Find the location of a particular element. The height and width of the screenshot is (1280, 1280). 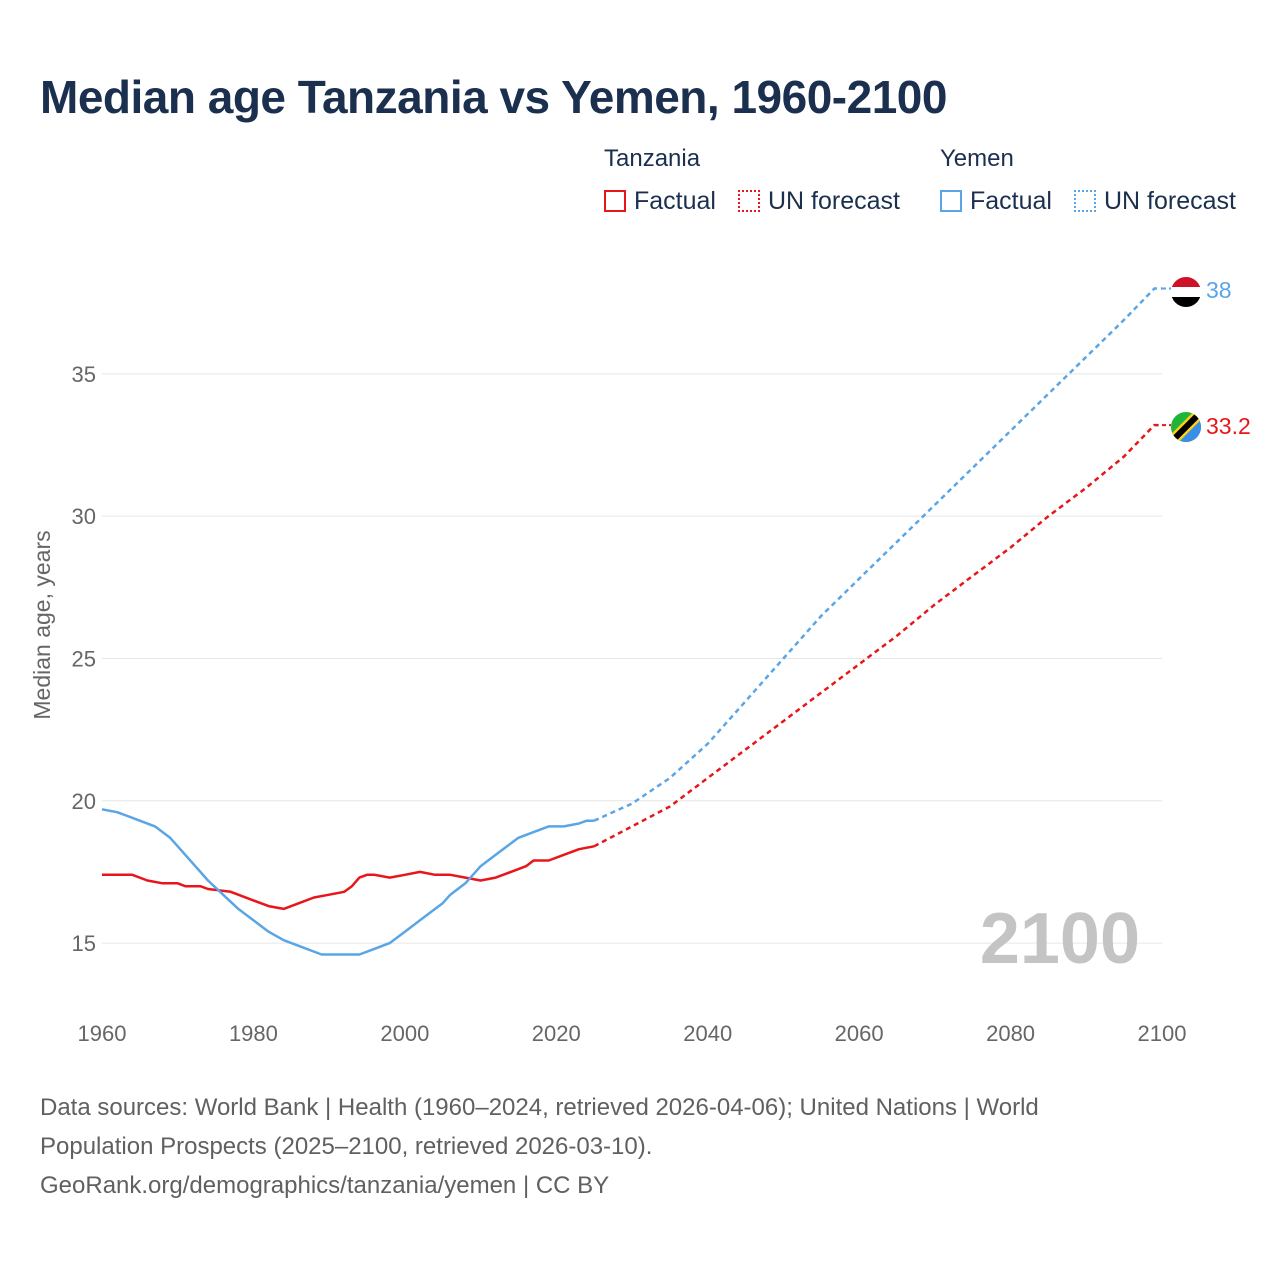

legend-swatch-yemen-forecast is located at coordinates (1085, 201).